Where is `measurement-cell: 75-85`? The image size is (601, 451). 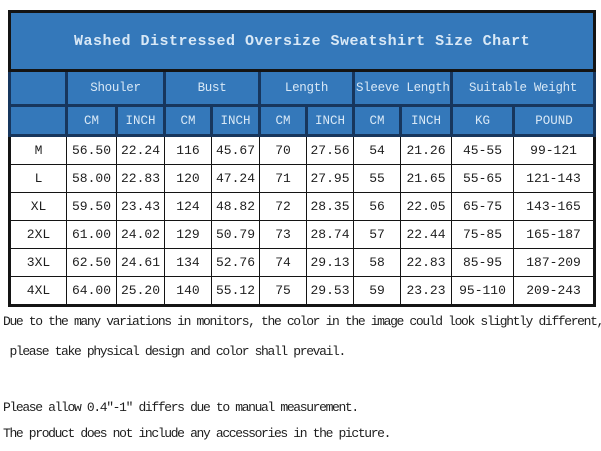 measurement-cell: 75-85 is located at coordinates (482, 234).